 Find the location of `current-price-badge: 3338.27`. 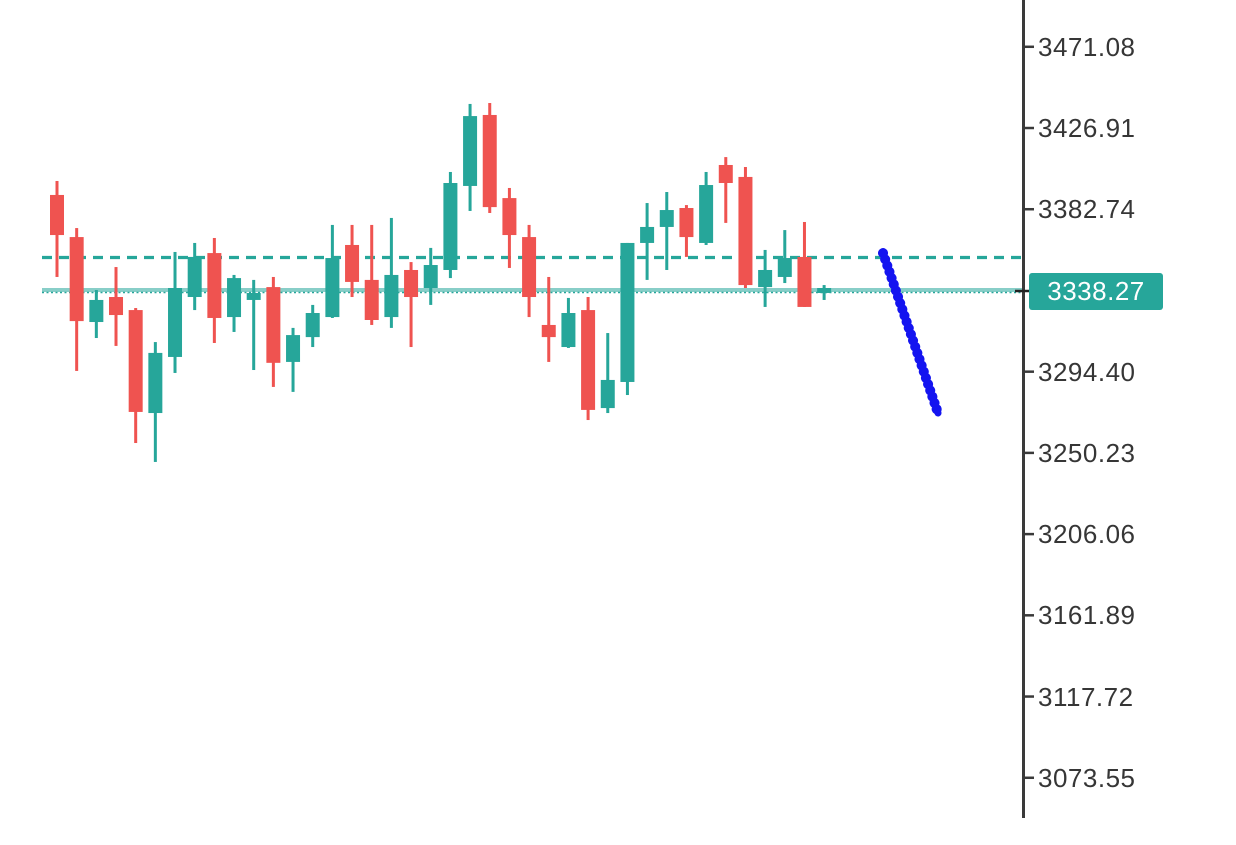

current-price-badge: 3338.27 is located at coordinates (1096, 291).